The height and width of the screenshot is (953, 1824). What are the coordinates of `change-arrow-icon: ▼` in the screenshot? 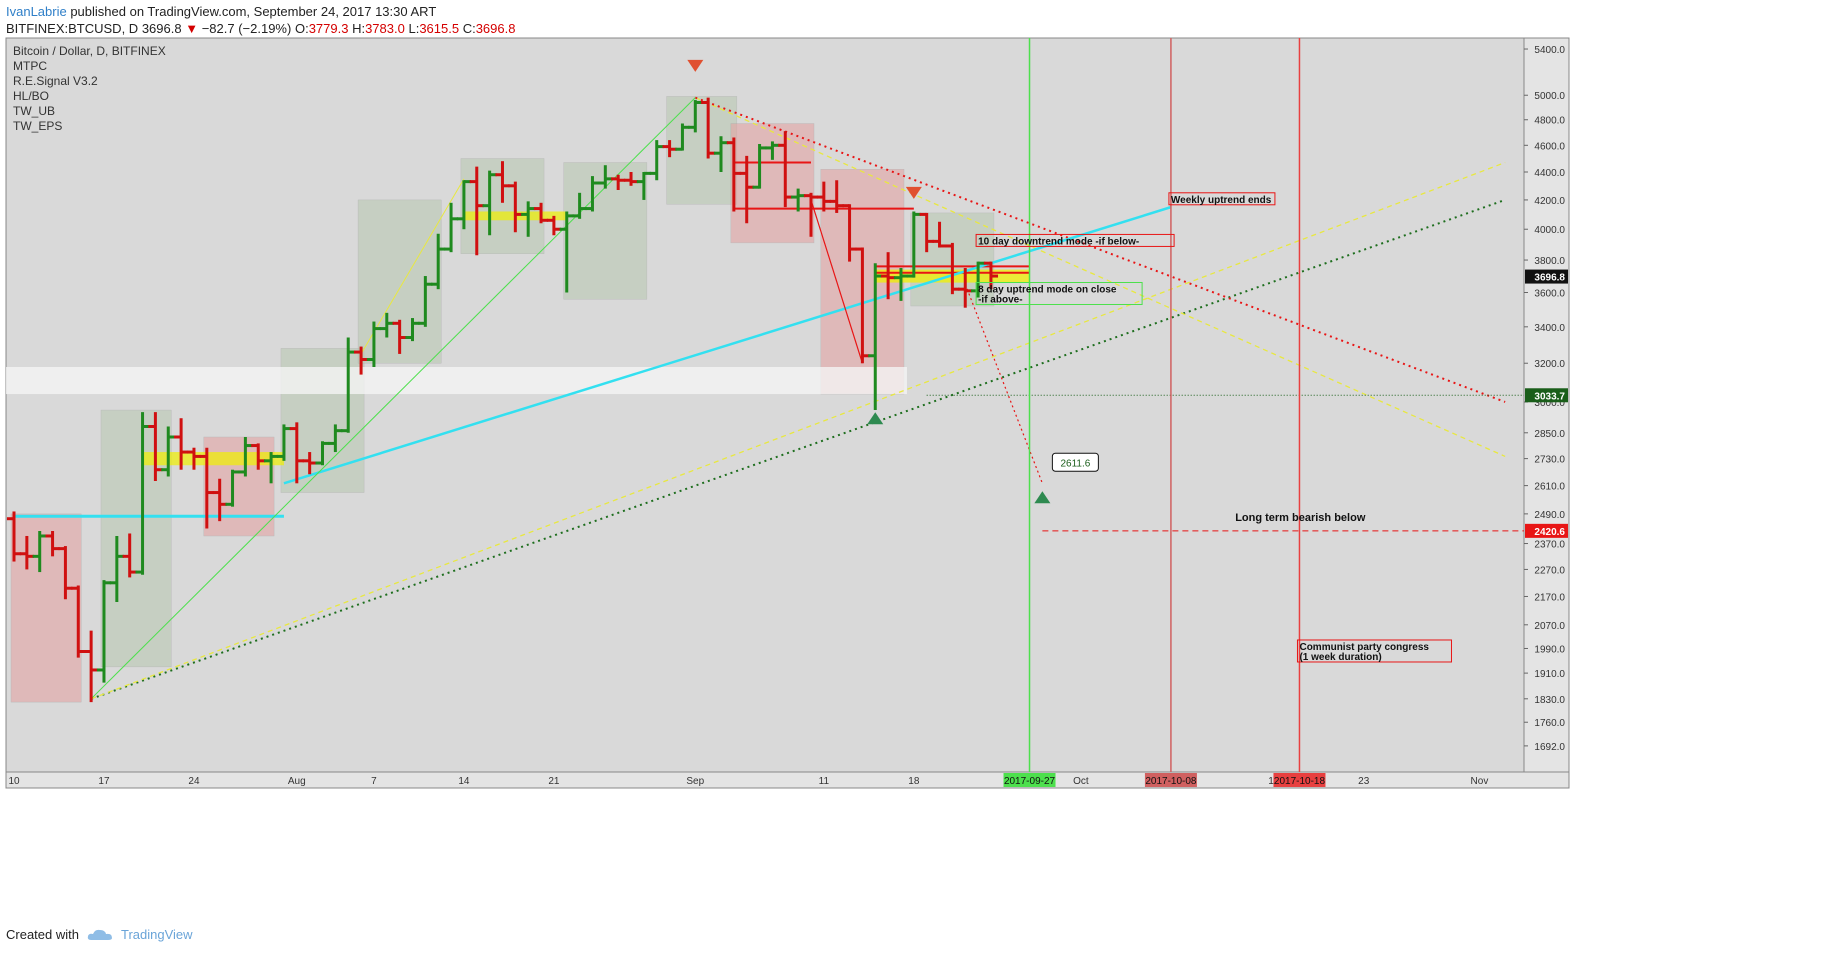 It's located at (192, 28).